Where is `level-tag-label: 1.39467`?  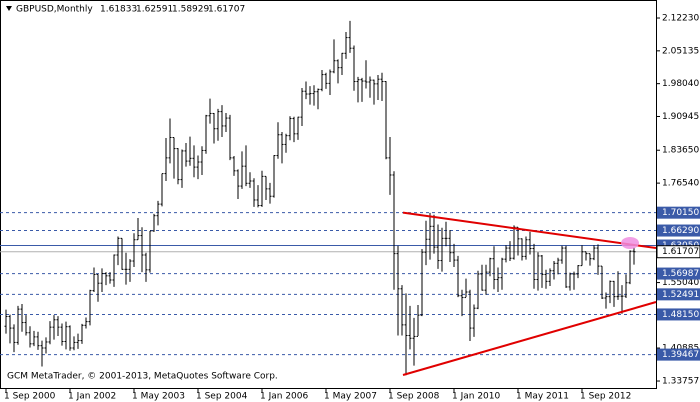
level-tag-label: 1.39467 is located at coordinates (680, 355).